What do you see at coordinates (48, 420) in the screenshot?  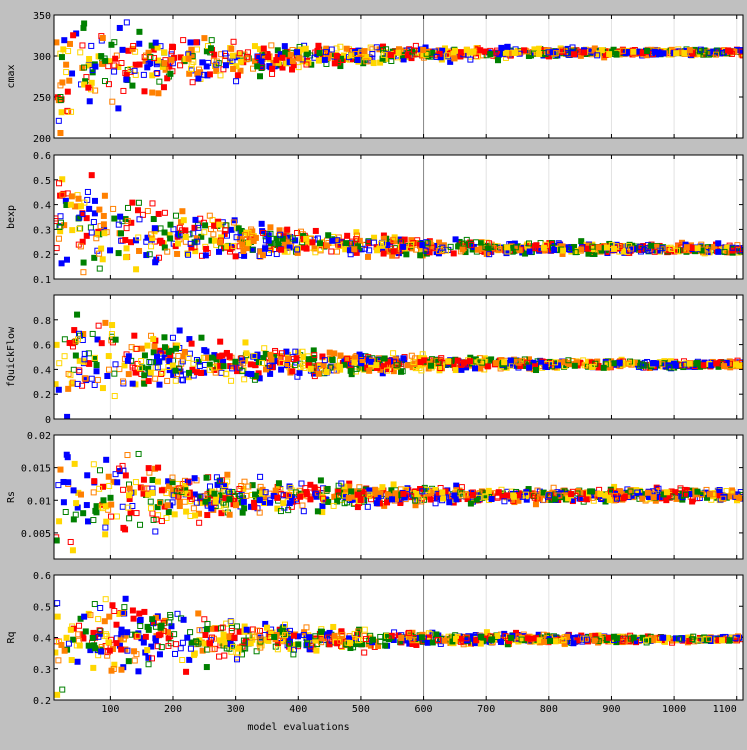 I see `y-tick-label: 0` at bounding box center [48, 420].